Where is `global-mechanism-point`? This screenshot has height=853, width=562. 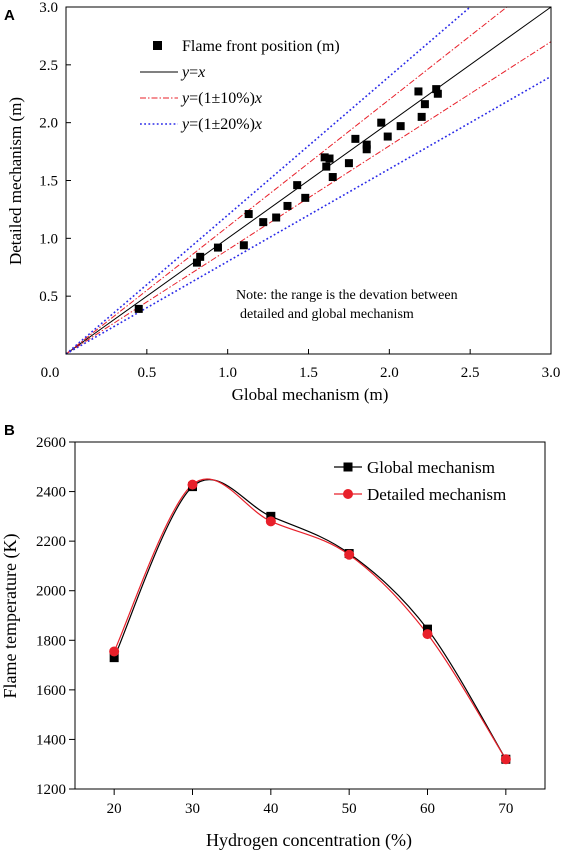 global-mechanism-point is located at coordinates (114, 658).